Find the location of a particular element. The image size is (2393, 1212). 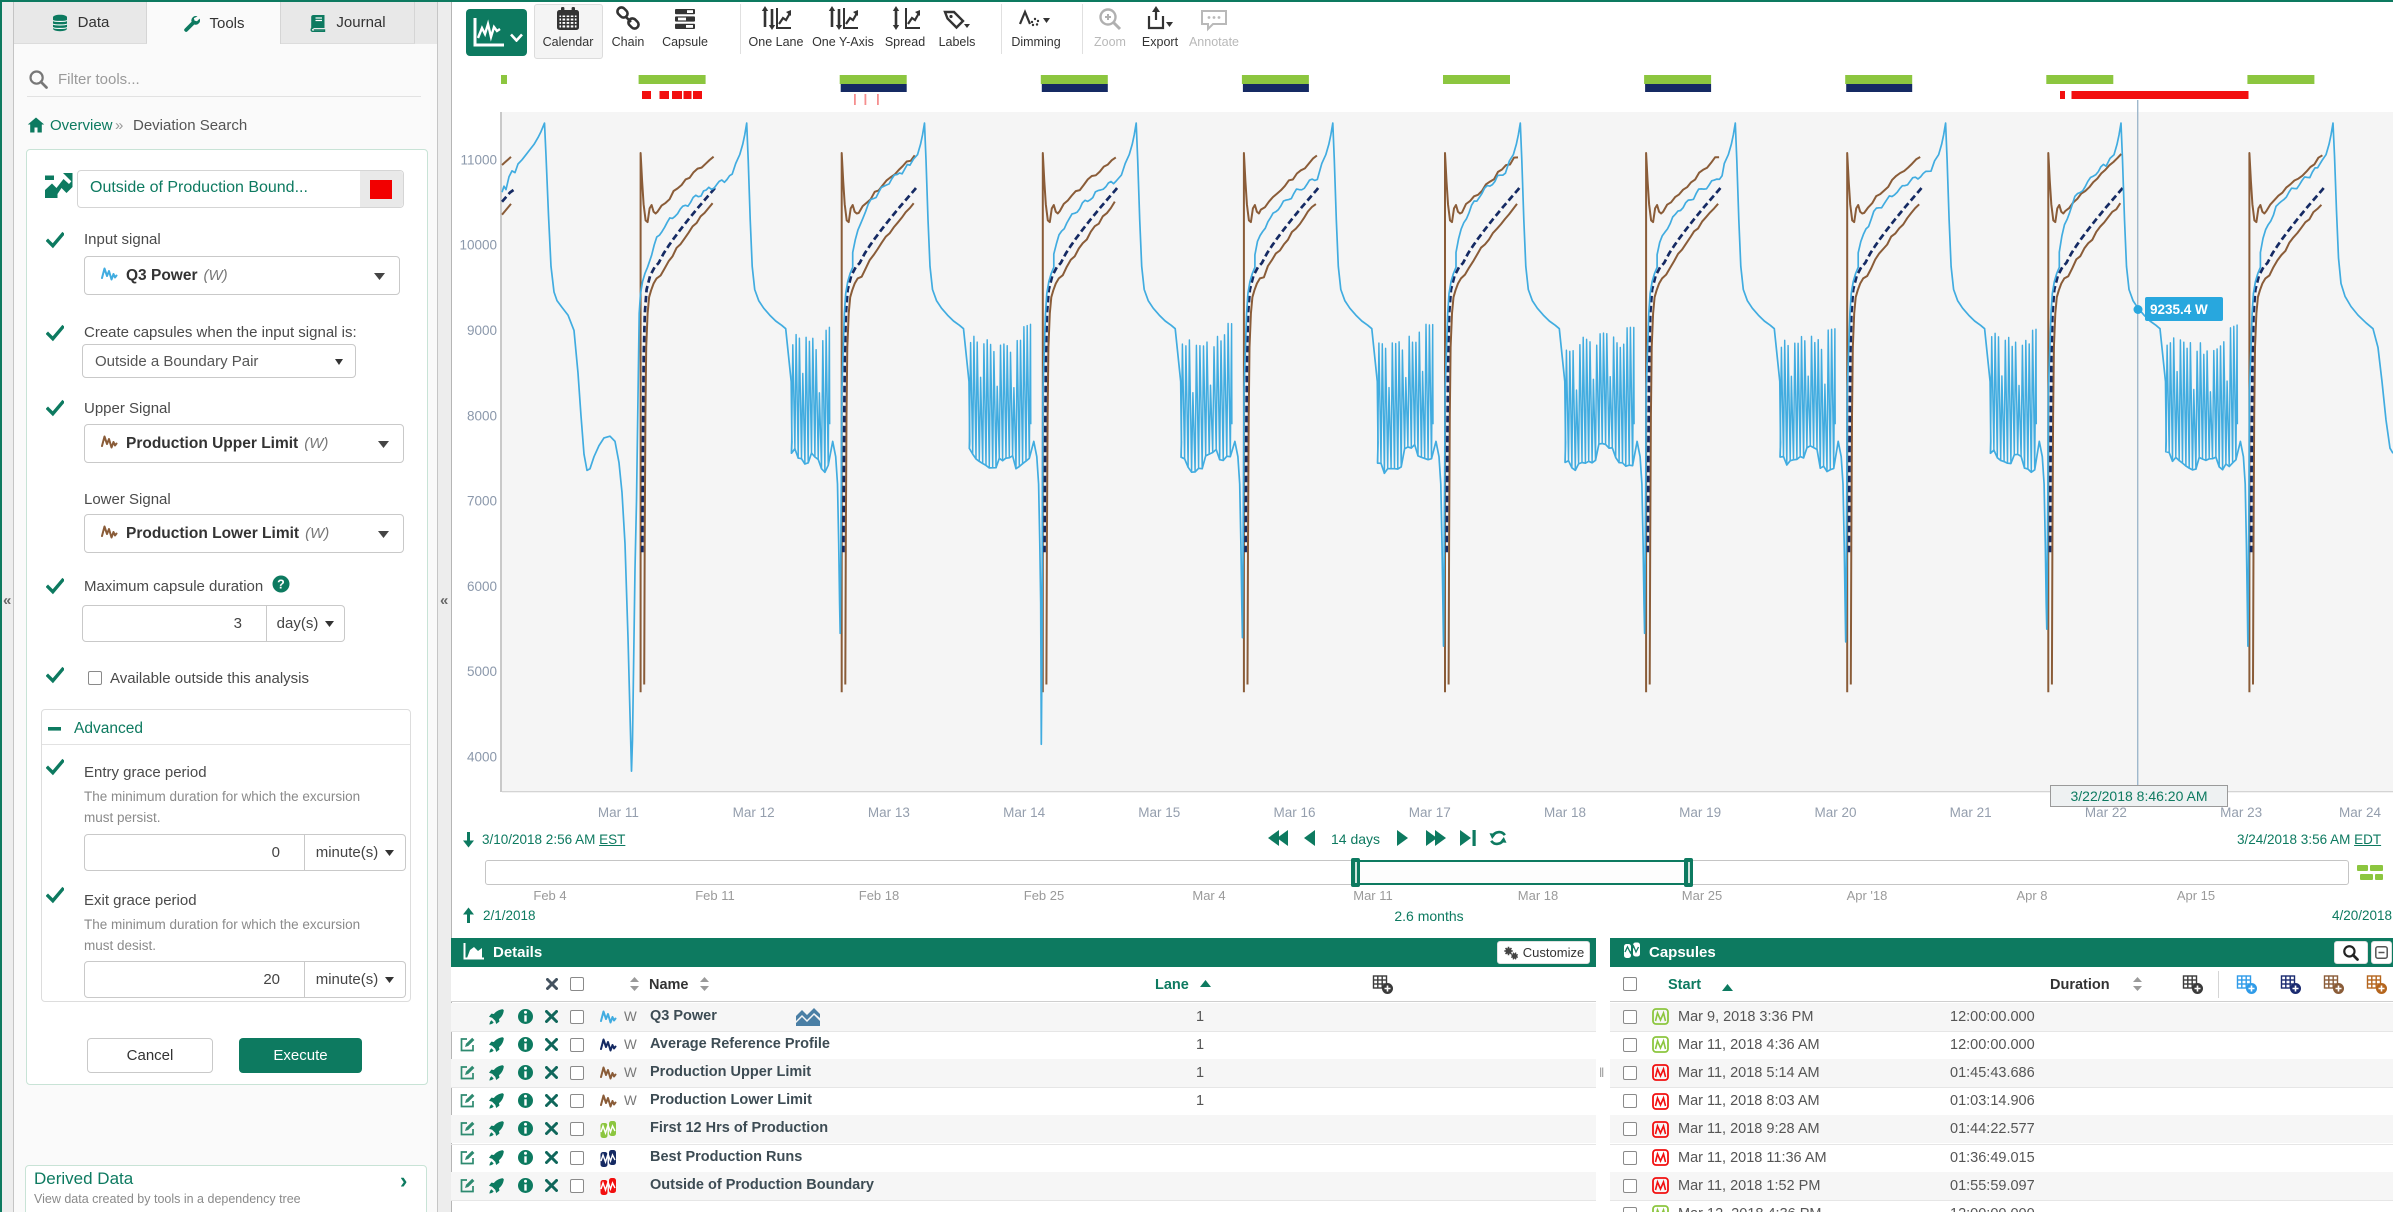

svg-text: Mar 22 is located at coordinates (2106, 812).